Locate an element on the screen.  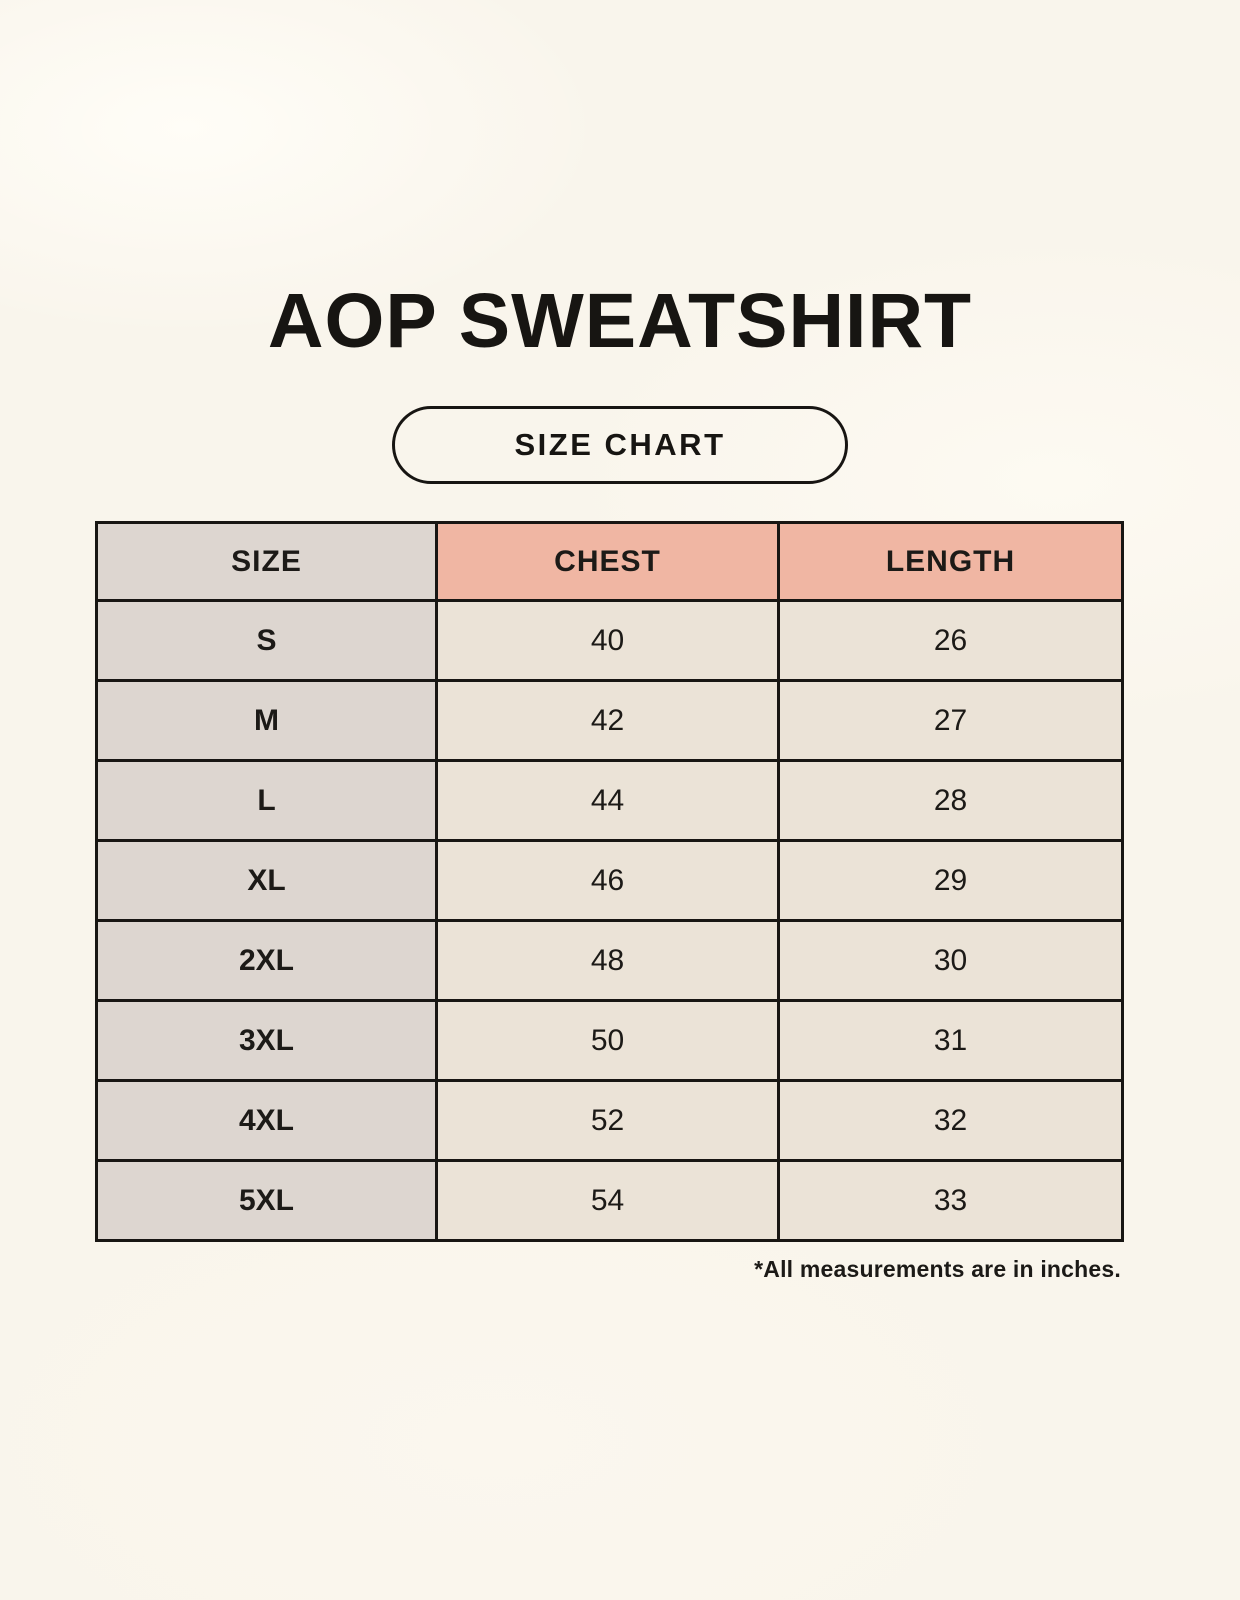
length-cell: 33 is located at coordinates (950, 1200).